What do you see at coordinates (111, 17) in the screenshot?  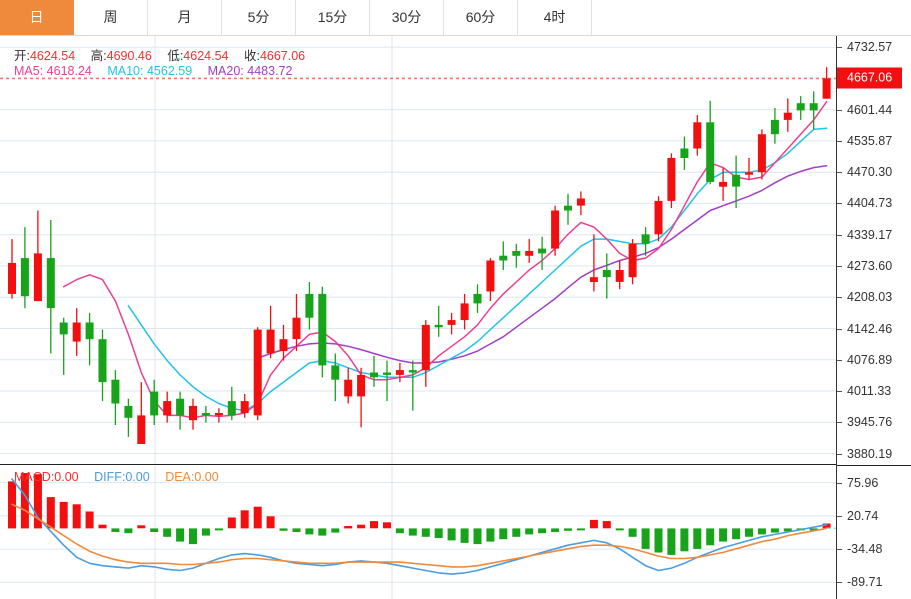 I see `tab-week: 周` at bounding box center [111, 17].